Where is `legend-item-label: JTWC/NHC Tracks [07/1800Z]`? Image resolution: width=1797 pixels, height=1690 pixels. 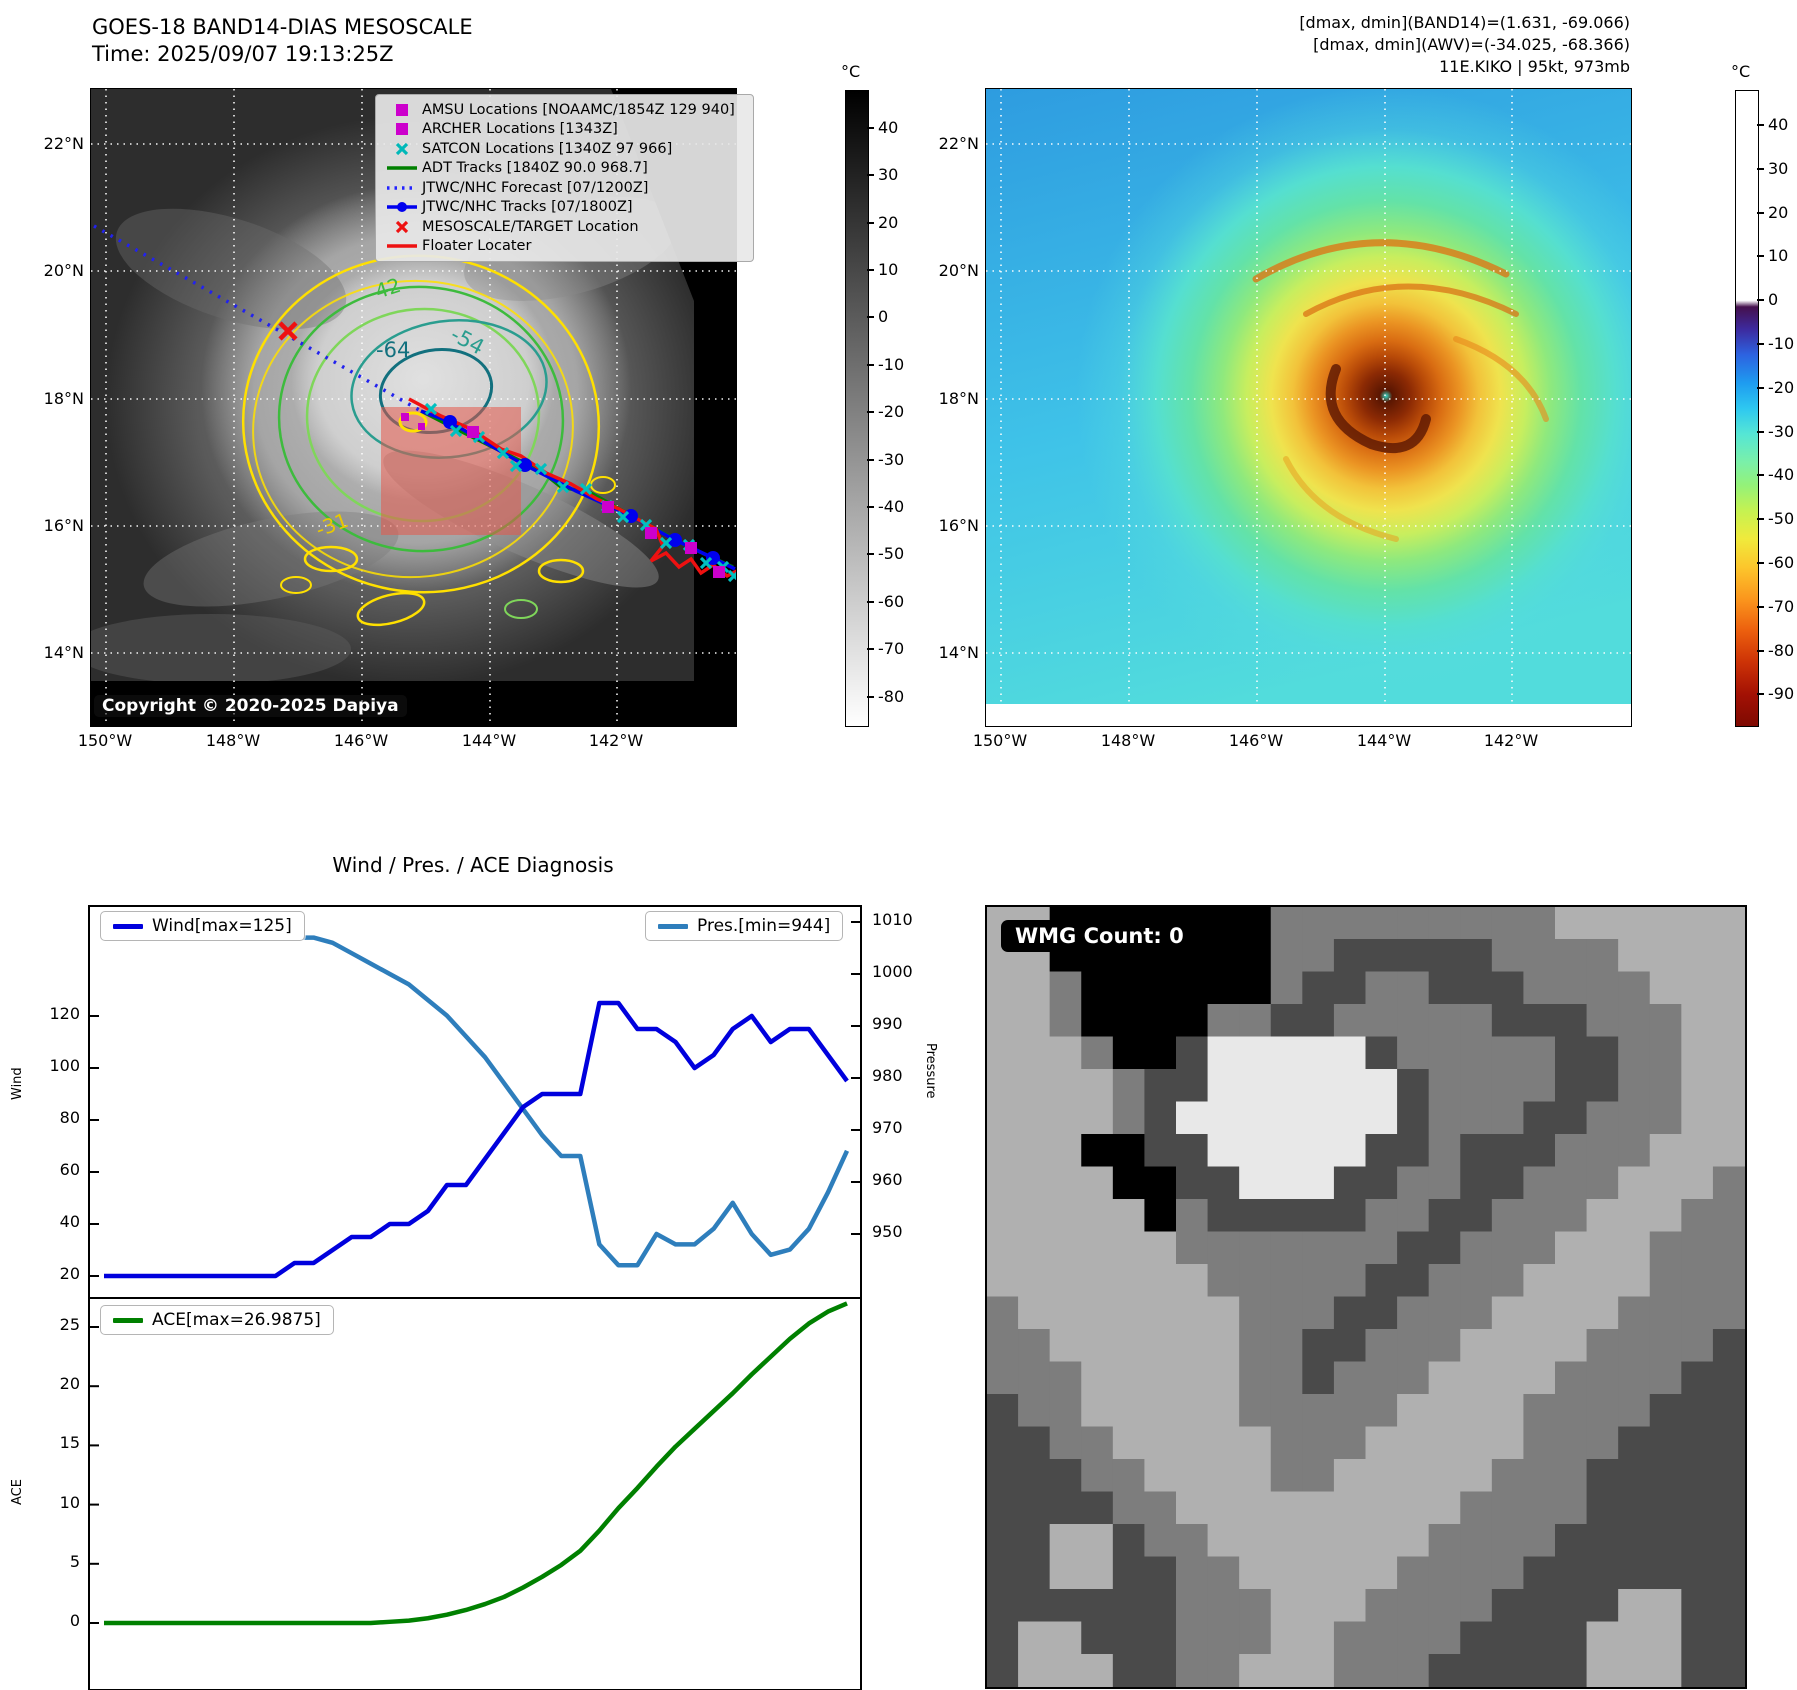 legend-item-label: JTWC/NHC Tracks [07/1800Z] is located at coordinates (527, 207).